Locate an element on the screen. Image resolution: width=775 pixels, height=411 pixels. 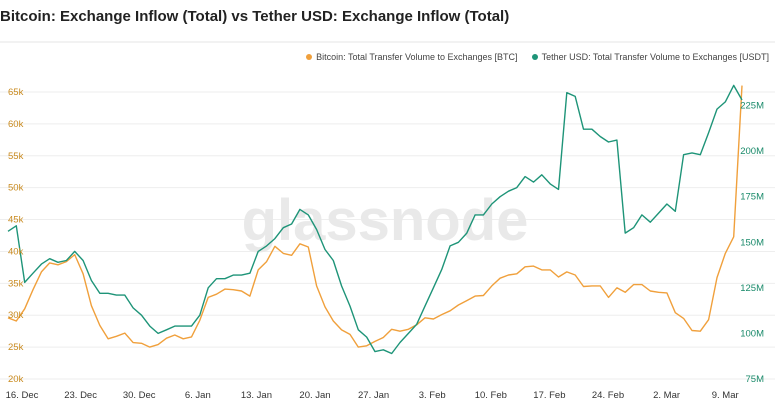
x-tick-label: 10. Feb is located at coordinates (491, 395).